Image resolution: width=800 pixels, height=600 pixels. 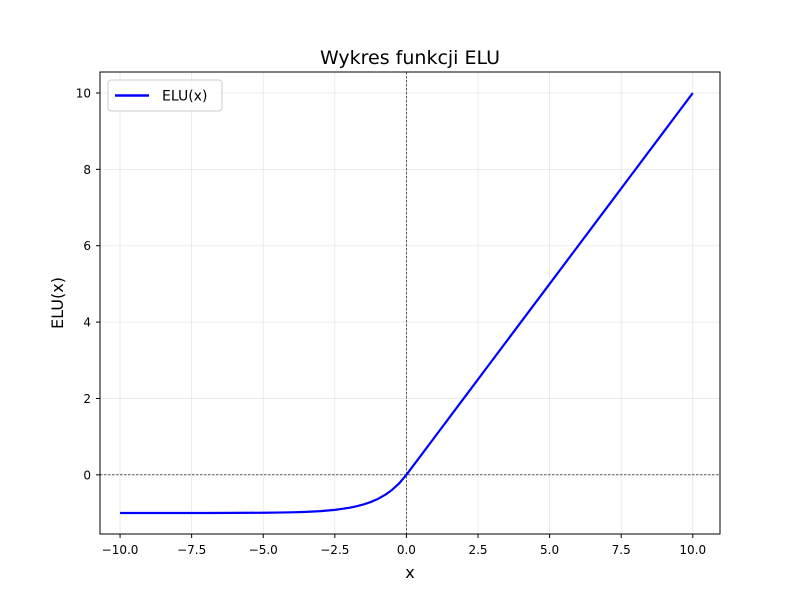 What do you see at coordinates (263, 550) in the screenshot?
I see `x-tick-label: −5.0` at bounding box center [263, 550].